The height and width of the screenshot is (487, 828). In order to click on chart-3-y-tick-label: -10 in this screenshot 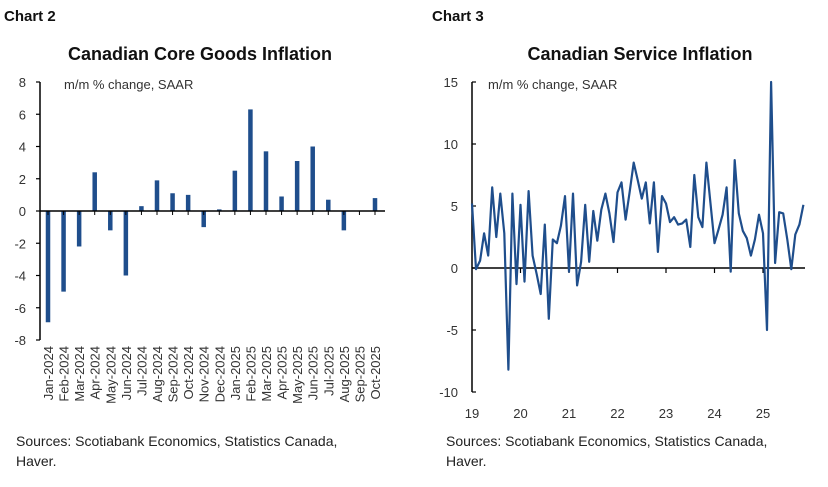, I will do `click(448, 392)`.